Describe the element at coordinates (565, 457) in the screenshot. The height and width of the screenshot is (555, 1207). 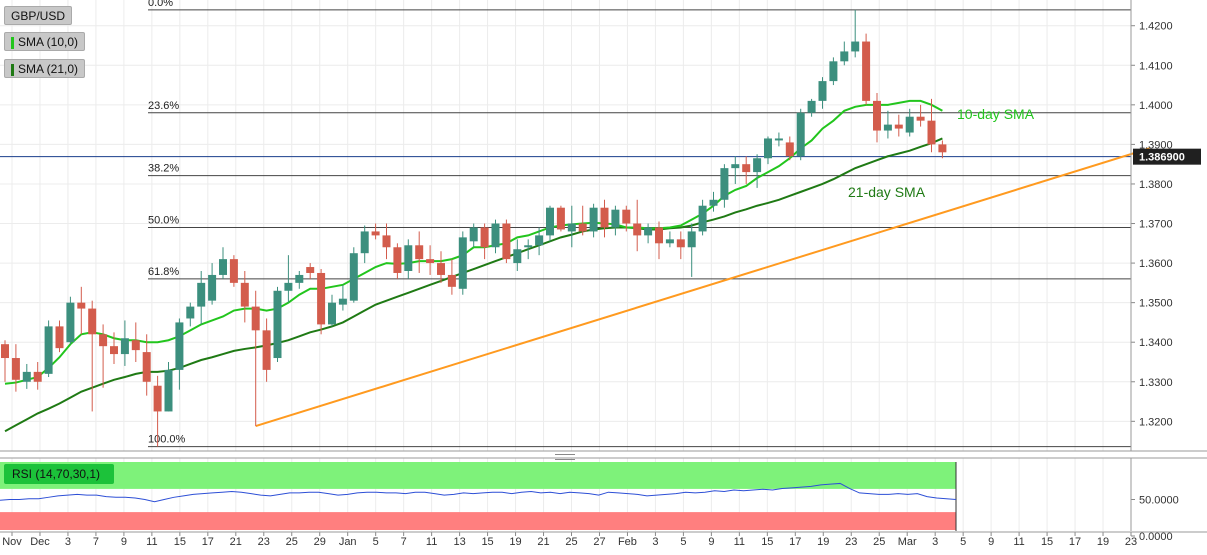
I see `pane-splitter-handle` at that location.